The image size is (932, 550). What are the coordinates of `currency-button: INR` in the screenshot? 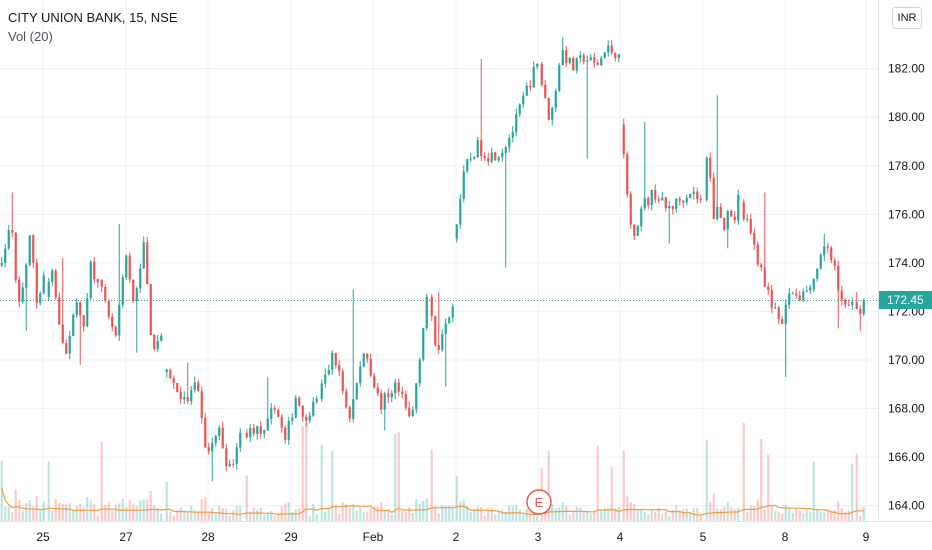 It's located at (907, 18).